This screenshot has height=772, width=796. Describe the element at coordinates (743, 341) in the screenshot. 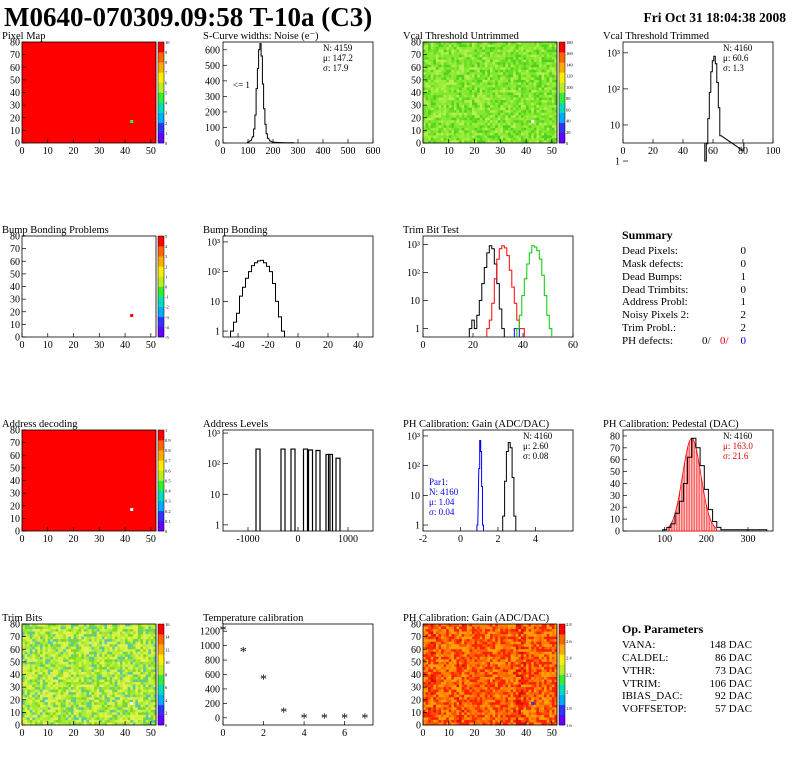

I see `ph-defects-blue: 0` at that location.